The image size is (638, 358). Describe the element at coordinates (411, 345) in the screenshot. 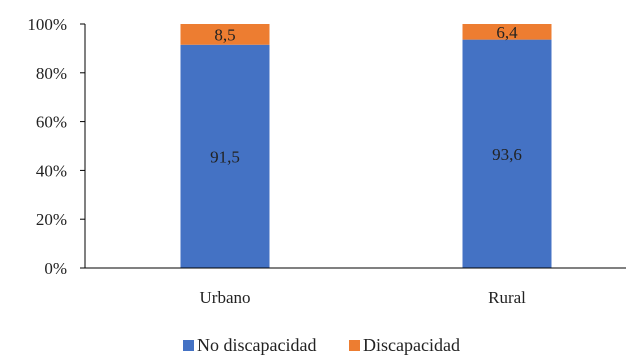

I see `legend-label: Discapacidad` at that location.